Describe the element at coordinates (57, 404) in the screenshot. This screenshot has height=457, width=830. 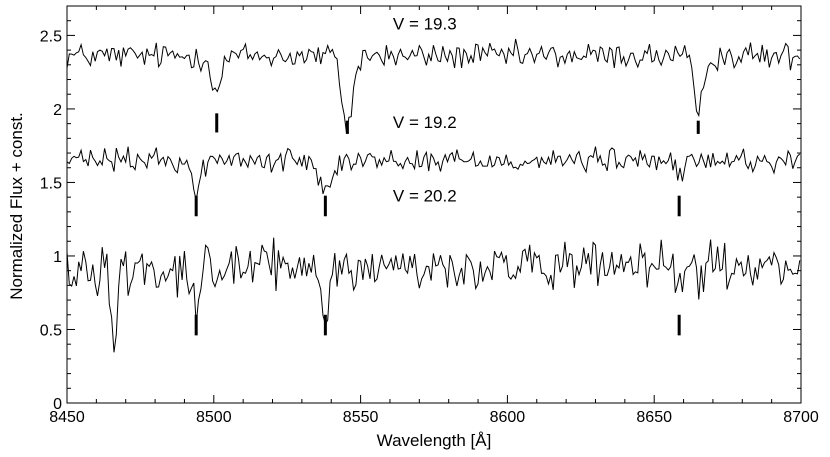
I see `y-tick-label: 0` at that location.